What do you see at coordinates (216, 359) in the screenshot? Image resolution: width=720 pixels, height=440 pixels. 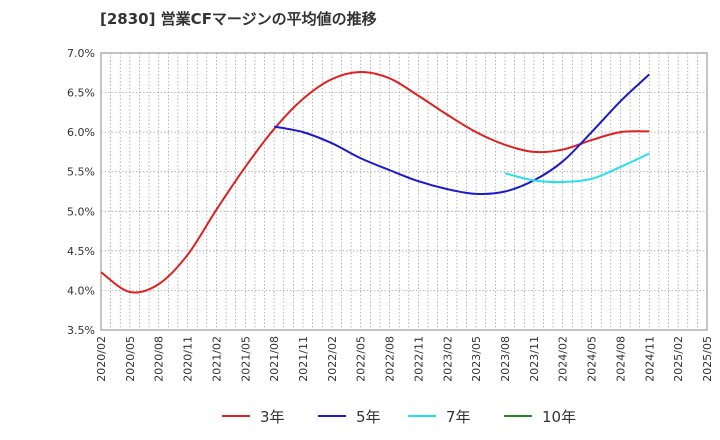 I see `x-tick-label: 2021/02` at bounding box center [216, 359].